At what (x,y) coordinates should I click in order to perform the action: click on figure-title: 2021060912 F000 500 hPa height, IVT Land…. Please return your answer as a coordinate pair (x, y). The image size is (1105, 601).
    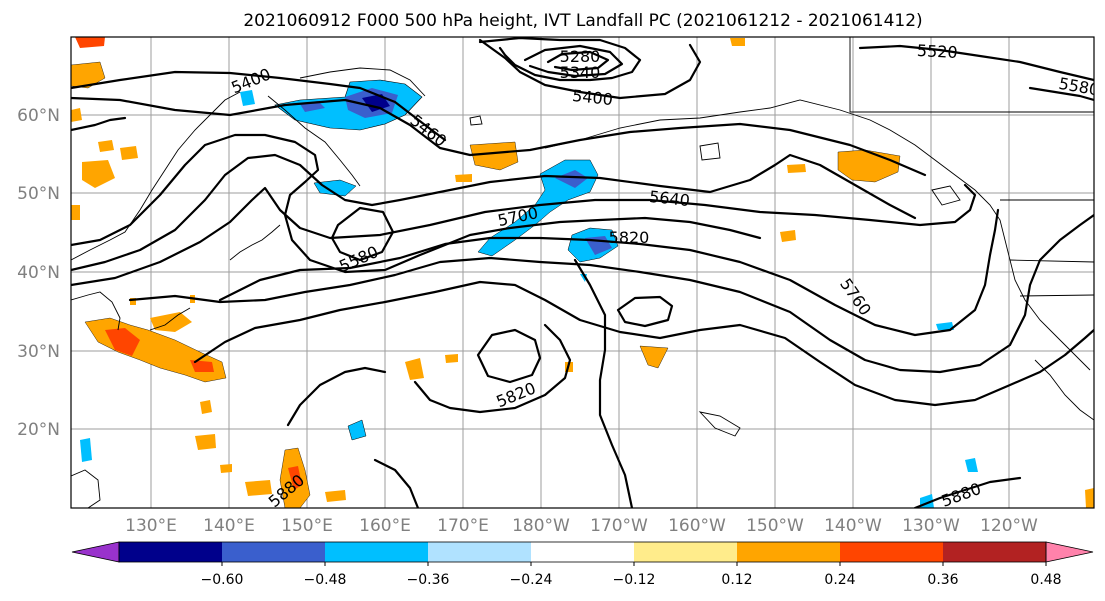
    Looking at the image, I should click on (582, 21).